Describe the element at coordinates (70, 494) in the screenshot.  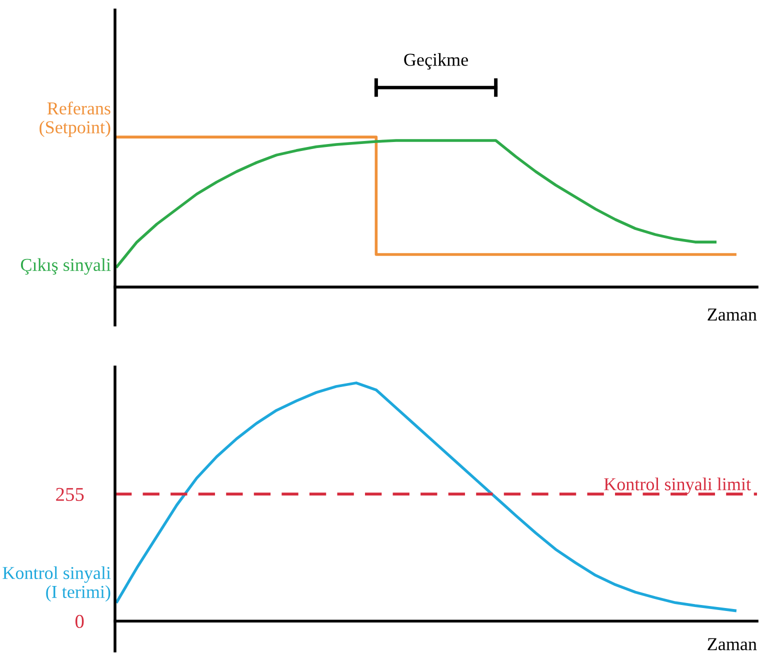
I see `y-tick-label: 255` at that location.